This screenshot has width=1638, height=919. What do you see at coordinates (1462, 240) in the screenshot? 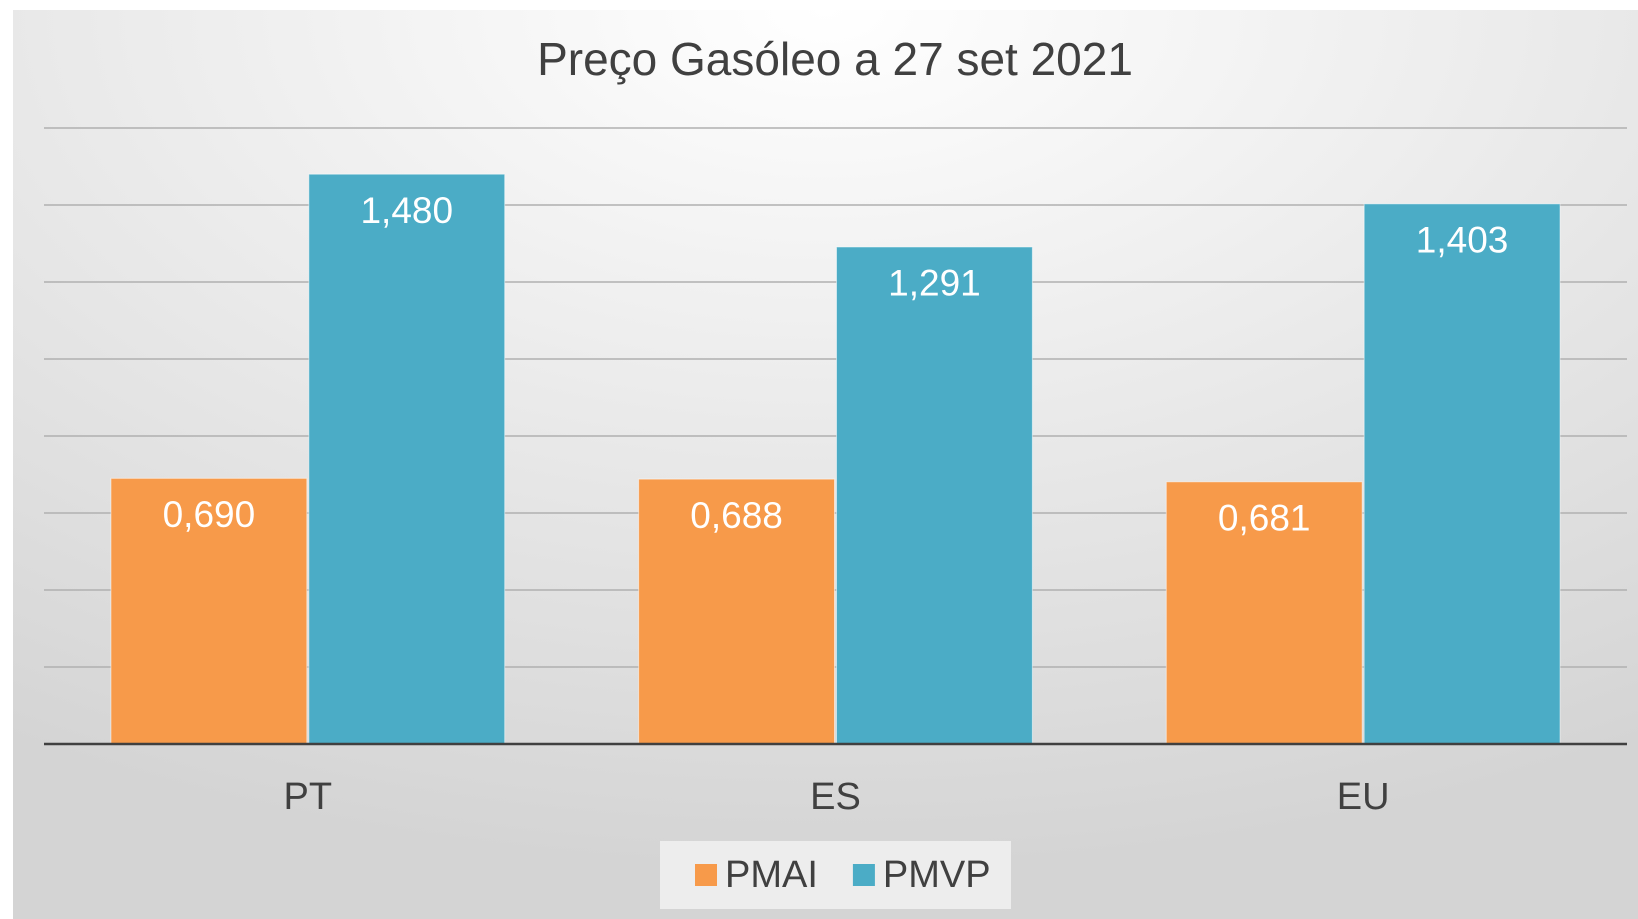
I see `data-label: 1,403` at bounding box center [1462, 240].